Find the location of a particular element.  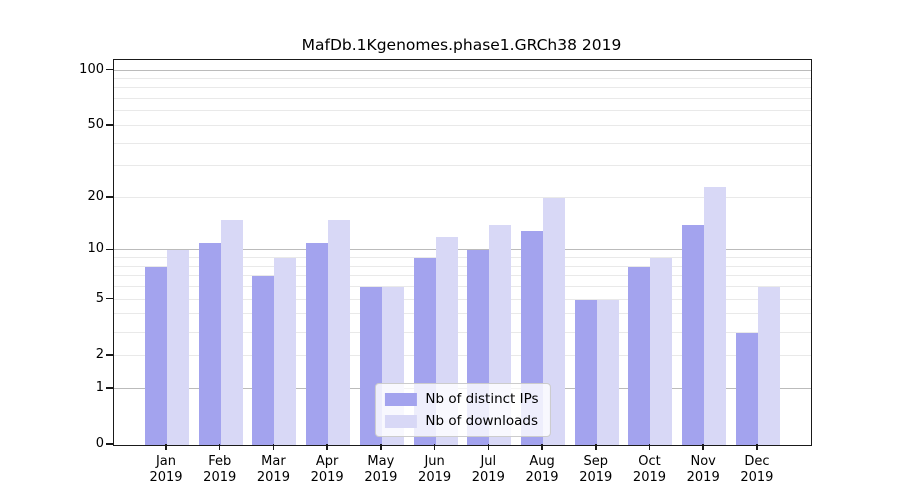

y-tick-label: 2 is located at coordinates (99, 354).